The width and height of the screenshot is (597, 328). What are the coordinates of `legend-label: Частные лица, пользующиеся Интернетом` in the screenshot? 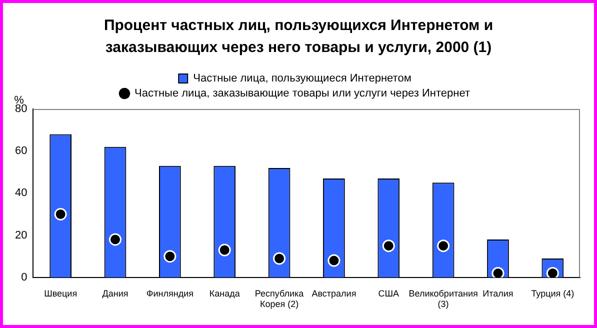 It's located at (302, 78).